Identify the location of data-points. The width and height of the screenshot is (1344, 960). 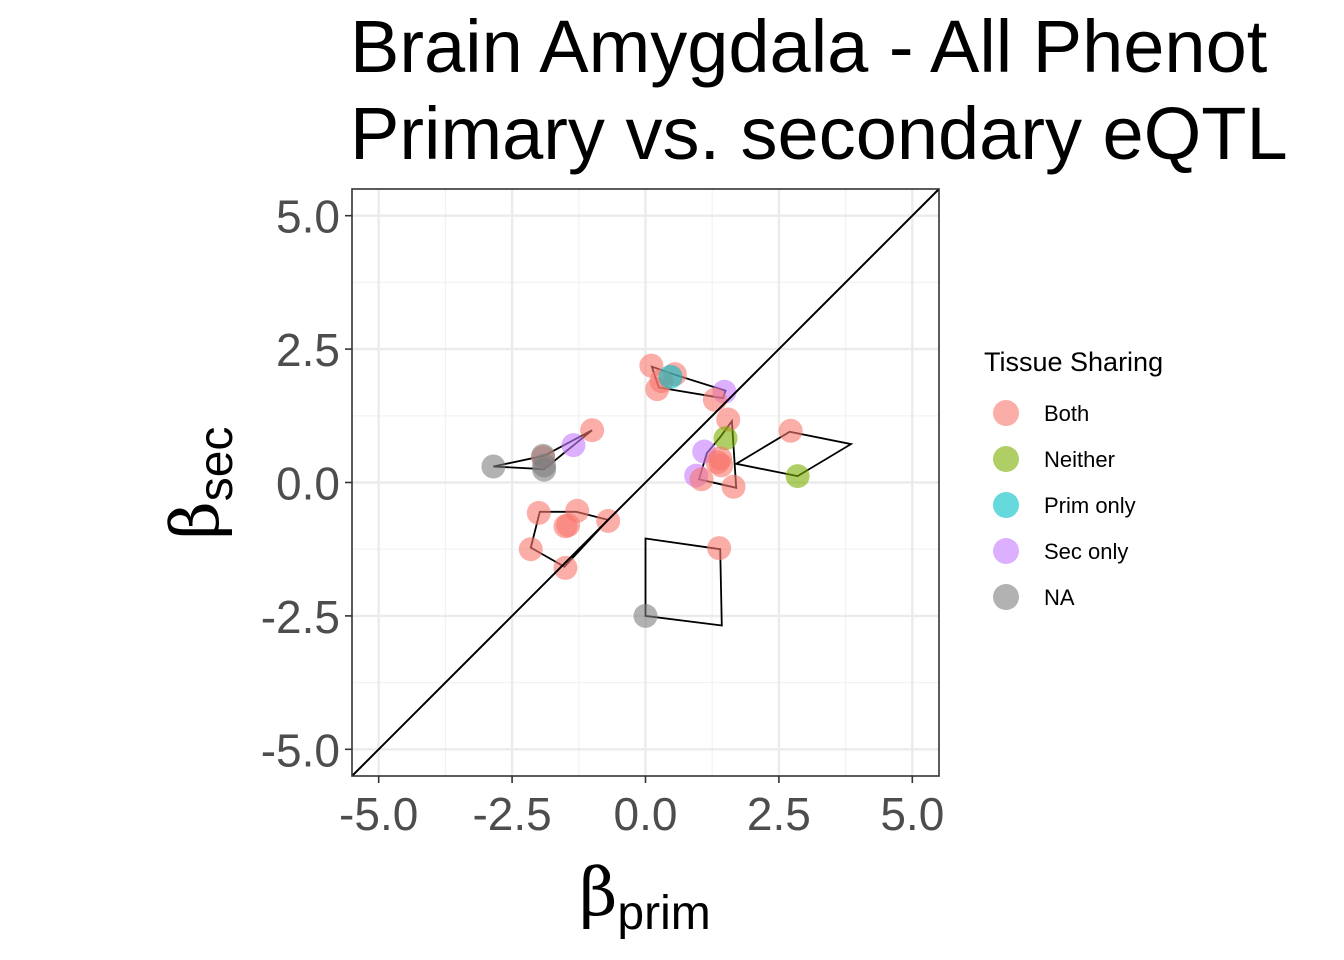
(645, 490).